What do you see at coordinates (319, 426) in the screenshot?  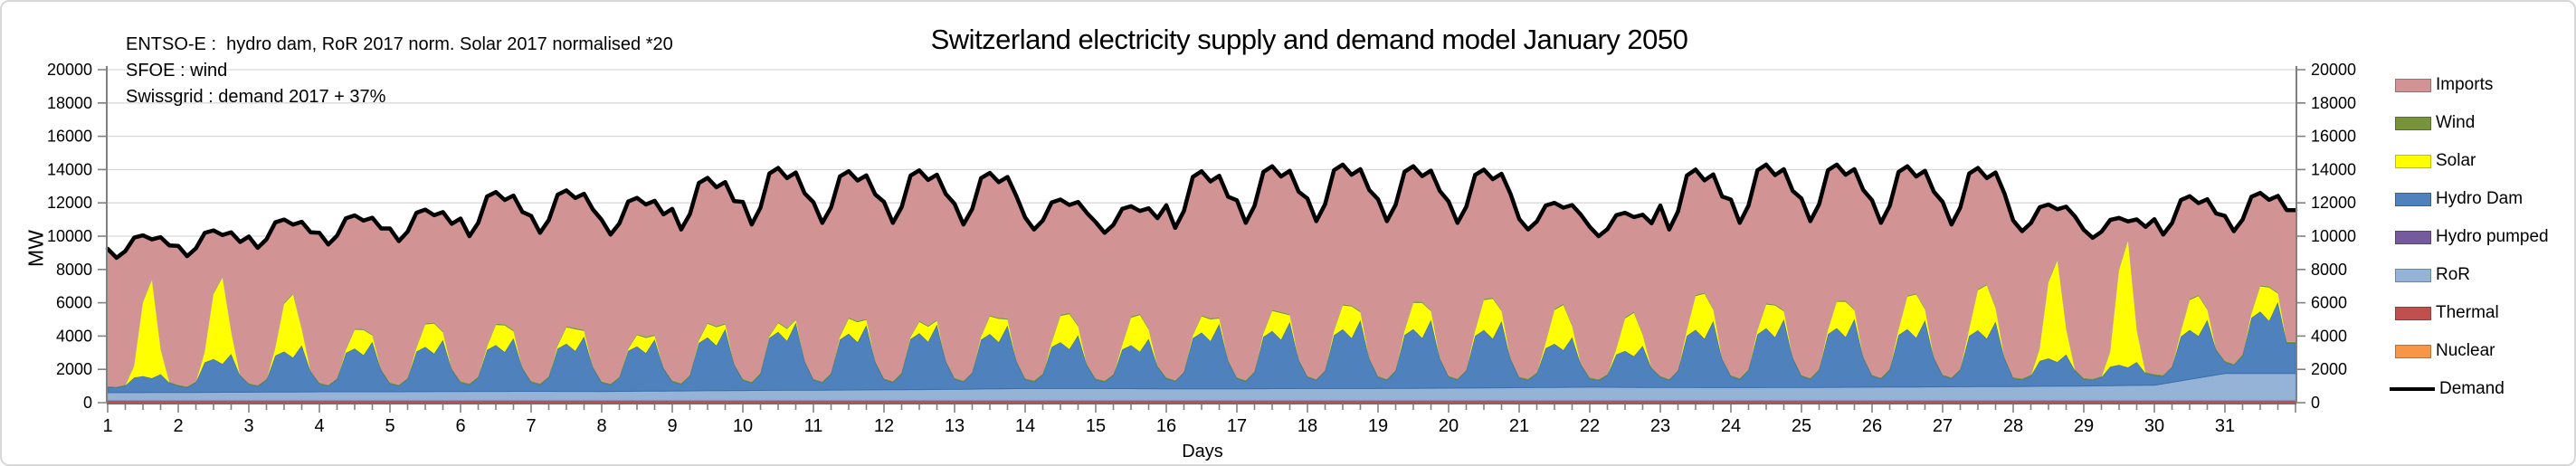 I see `x-tick-label: 4` at bounding box center [319, 426].